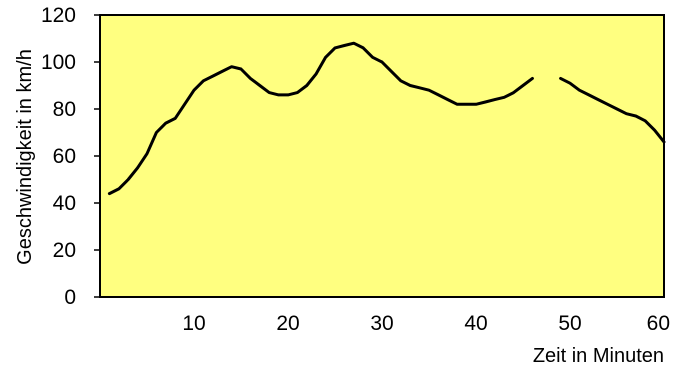 The height and width of the screenshot is (368, 675). What do you see at coordinates (426, 323) in the screenshot?
I see `x-axis-ticks: 10 20 30 40 50 60` at bounding box center [426, 323].